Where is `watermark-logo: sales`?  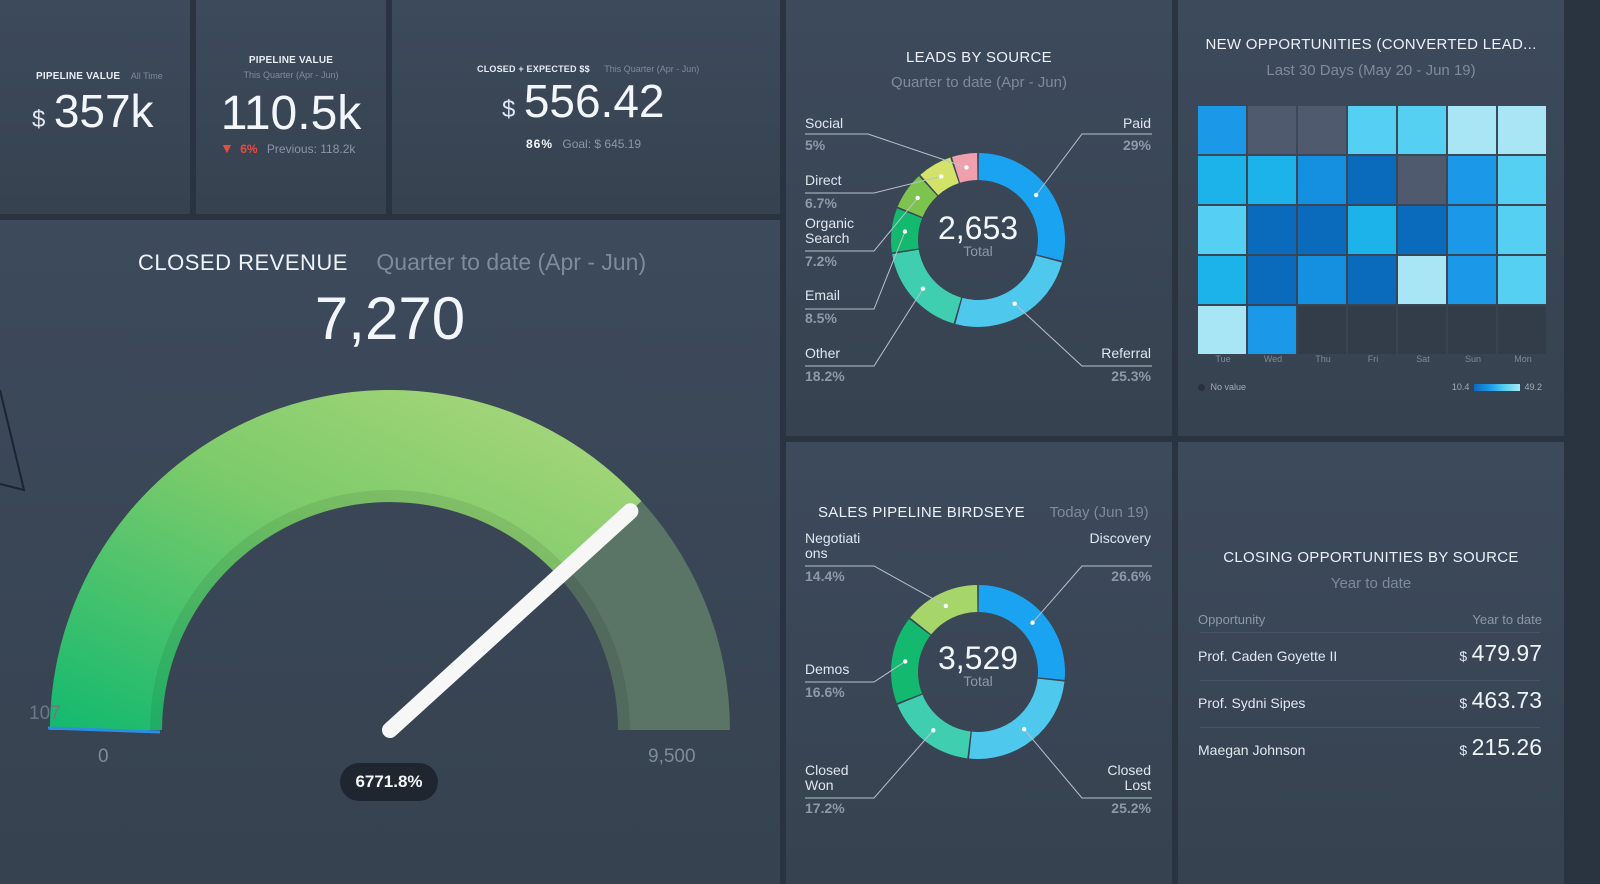 watermark-logo: sales is located at coordinates (1535, 434).